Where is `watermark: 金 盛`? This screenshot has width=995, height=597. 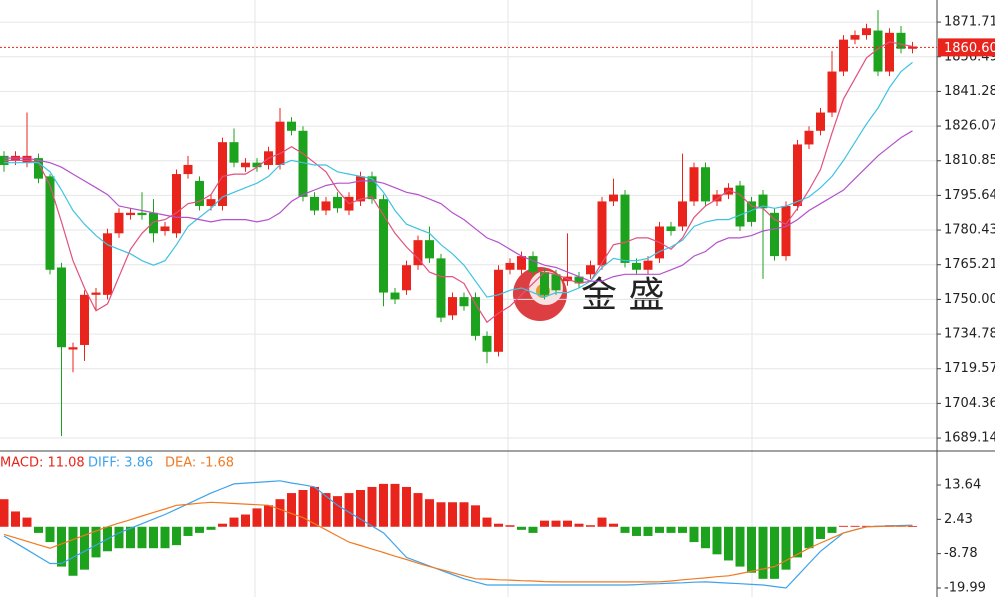 watermark: 金 盛 is located at coordinates (622, 295).